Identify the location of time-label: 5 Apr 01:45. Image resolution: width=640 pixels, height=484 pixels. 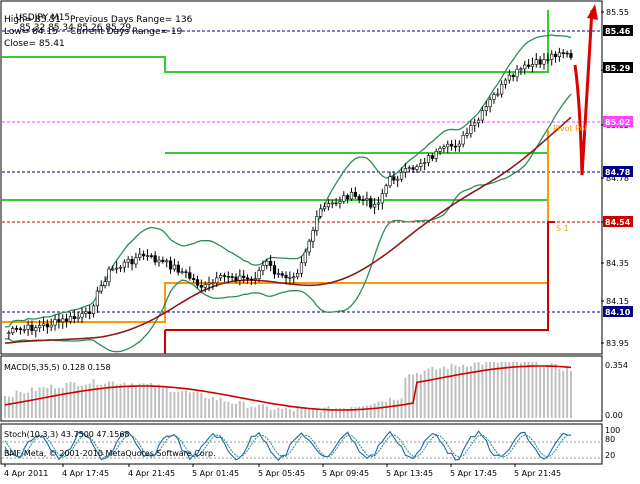
(215, 473).